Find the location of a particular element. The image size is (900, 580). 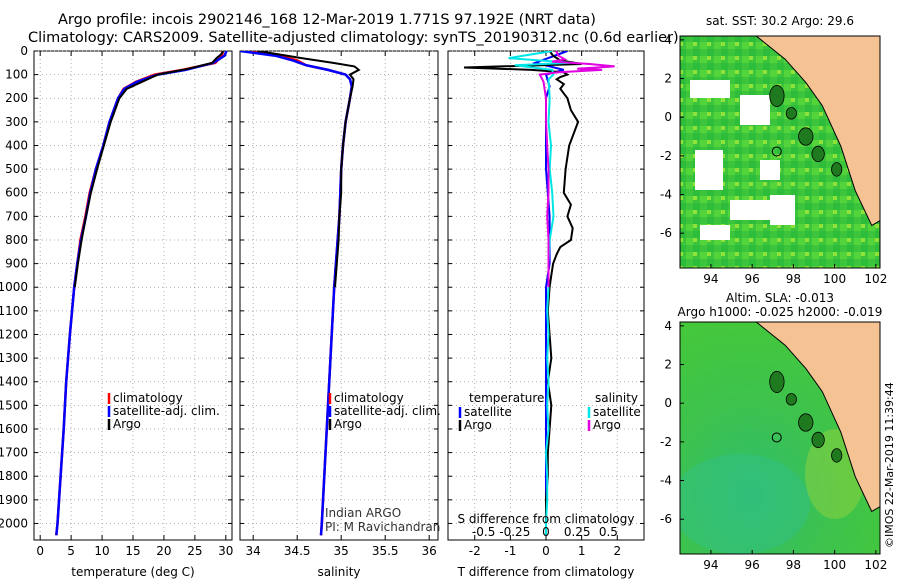

tick-label-y: 800 is located at coordinates (16, 240).